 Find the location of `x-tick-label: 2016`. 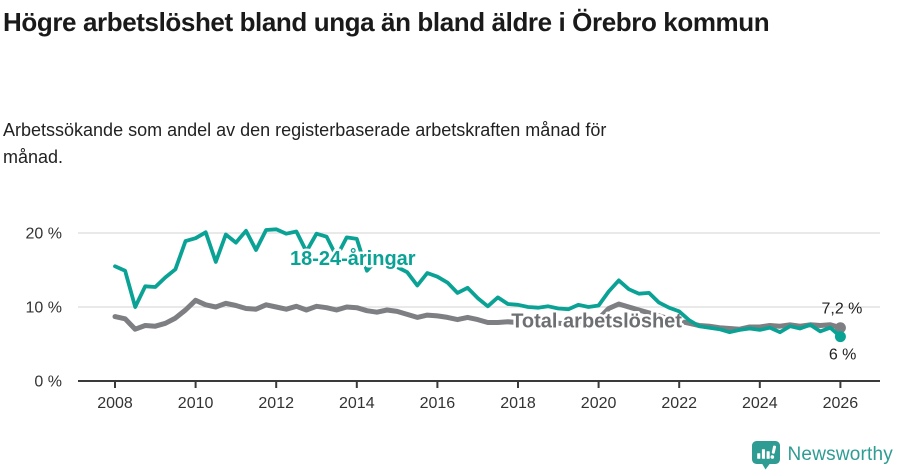

x-tick-label: 2016 is located at coordinates (438, 403).